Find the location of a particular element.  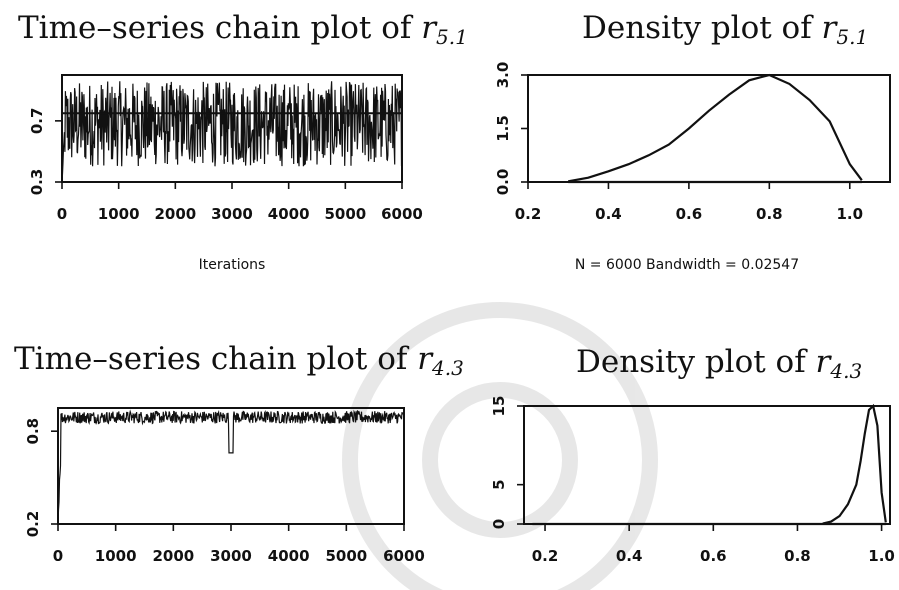

chart2-title: Density plot of r5.1 is located at coordinates (725, 29).